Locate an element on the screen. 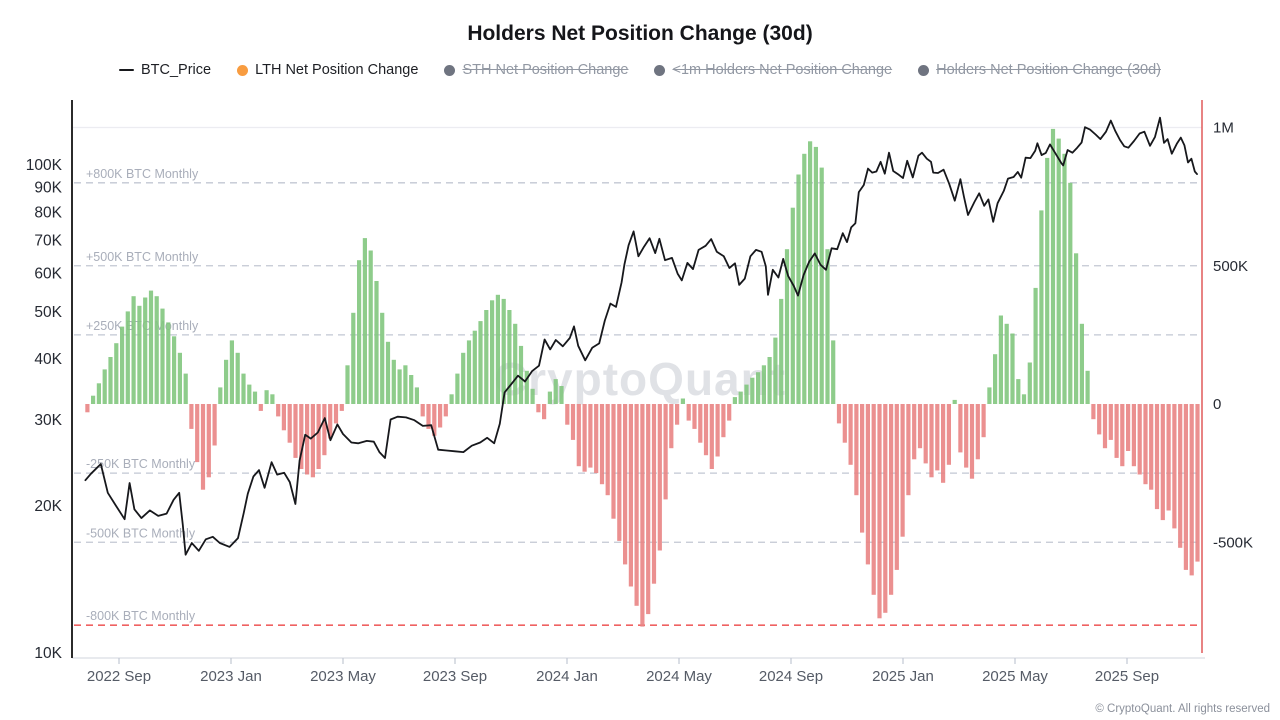 This screenshot has width=1280, height=720. x-tick-label: 2025 Sep is located at coordinates (1127, 676).